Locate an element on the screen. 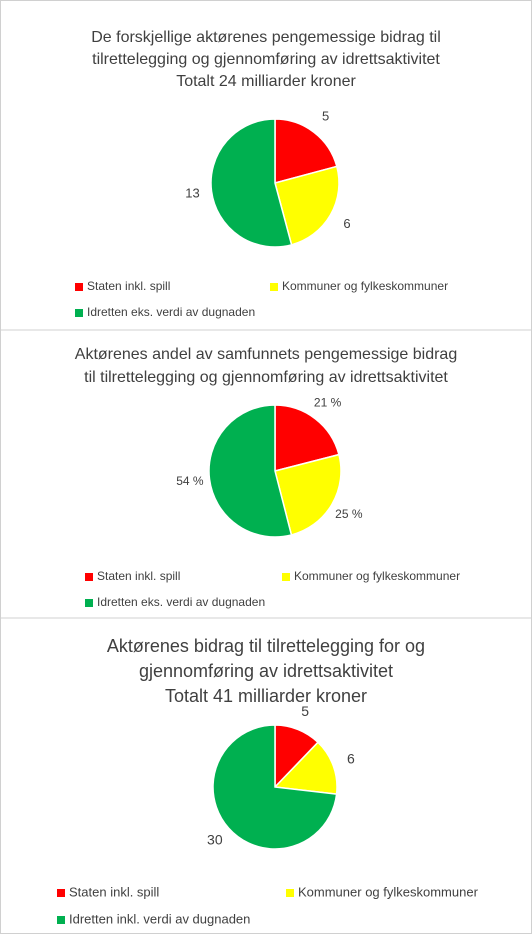  data-label: 30 is located at coordinates (215, 839).